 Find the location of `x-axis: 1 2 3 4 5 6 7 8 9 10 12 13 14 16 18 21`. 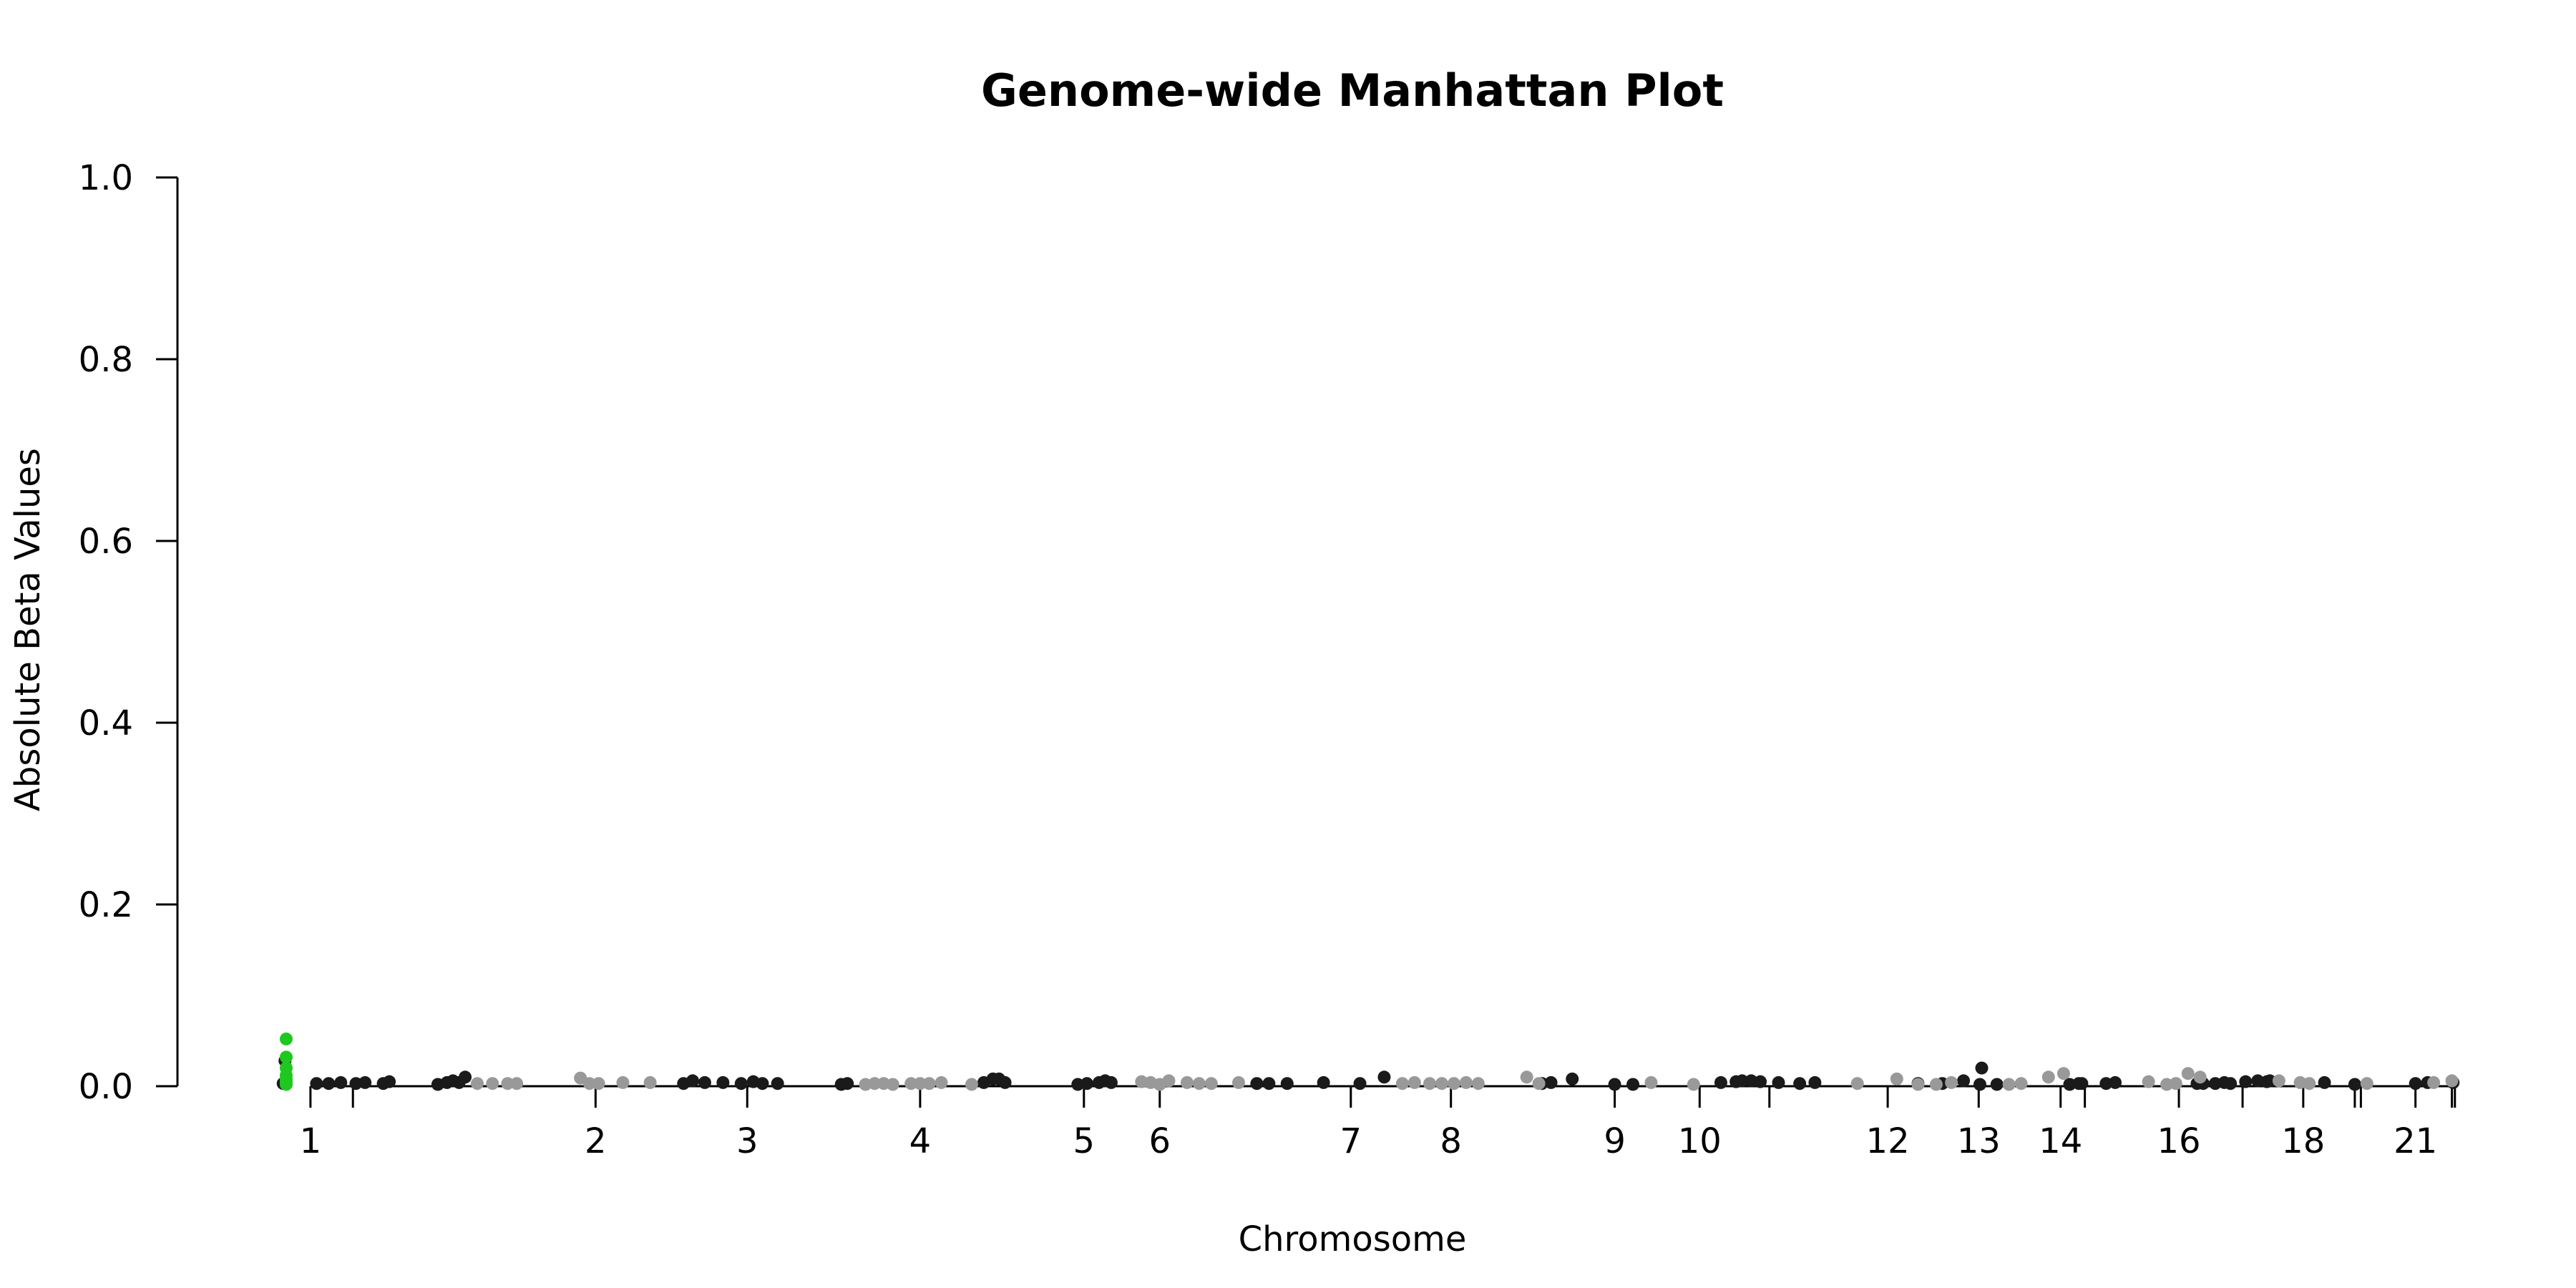

x-axis: 1 2 3 4 5 6 7 8 9 10 12 13 14 16 18 21 is located at coordinates (1378, 1123).